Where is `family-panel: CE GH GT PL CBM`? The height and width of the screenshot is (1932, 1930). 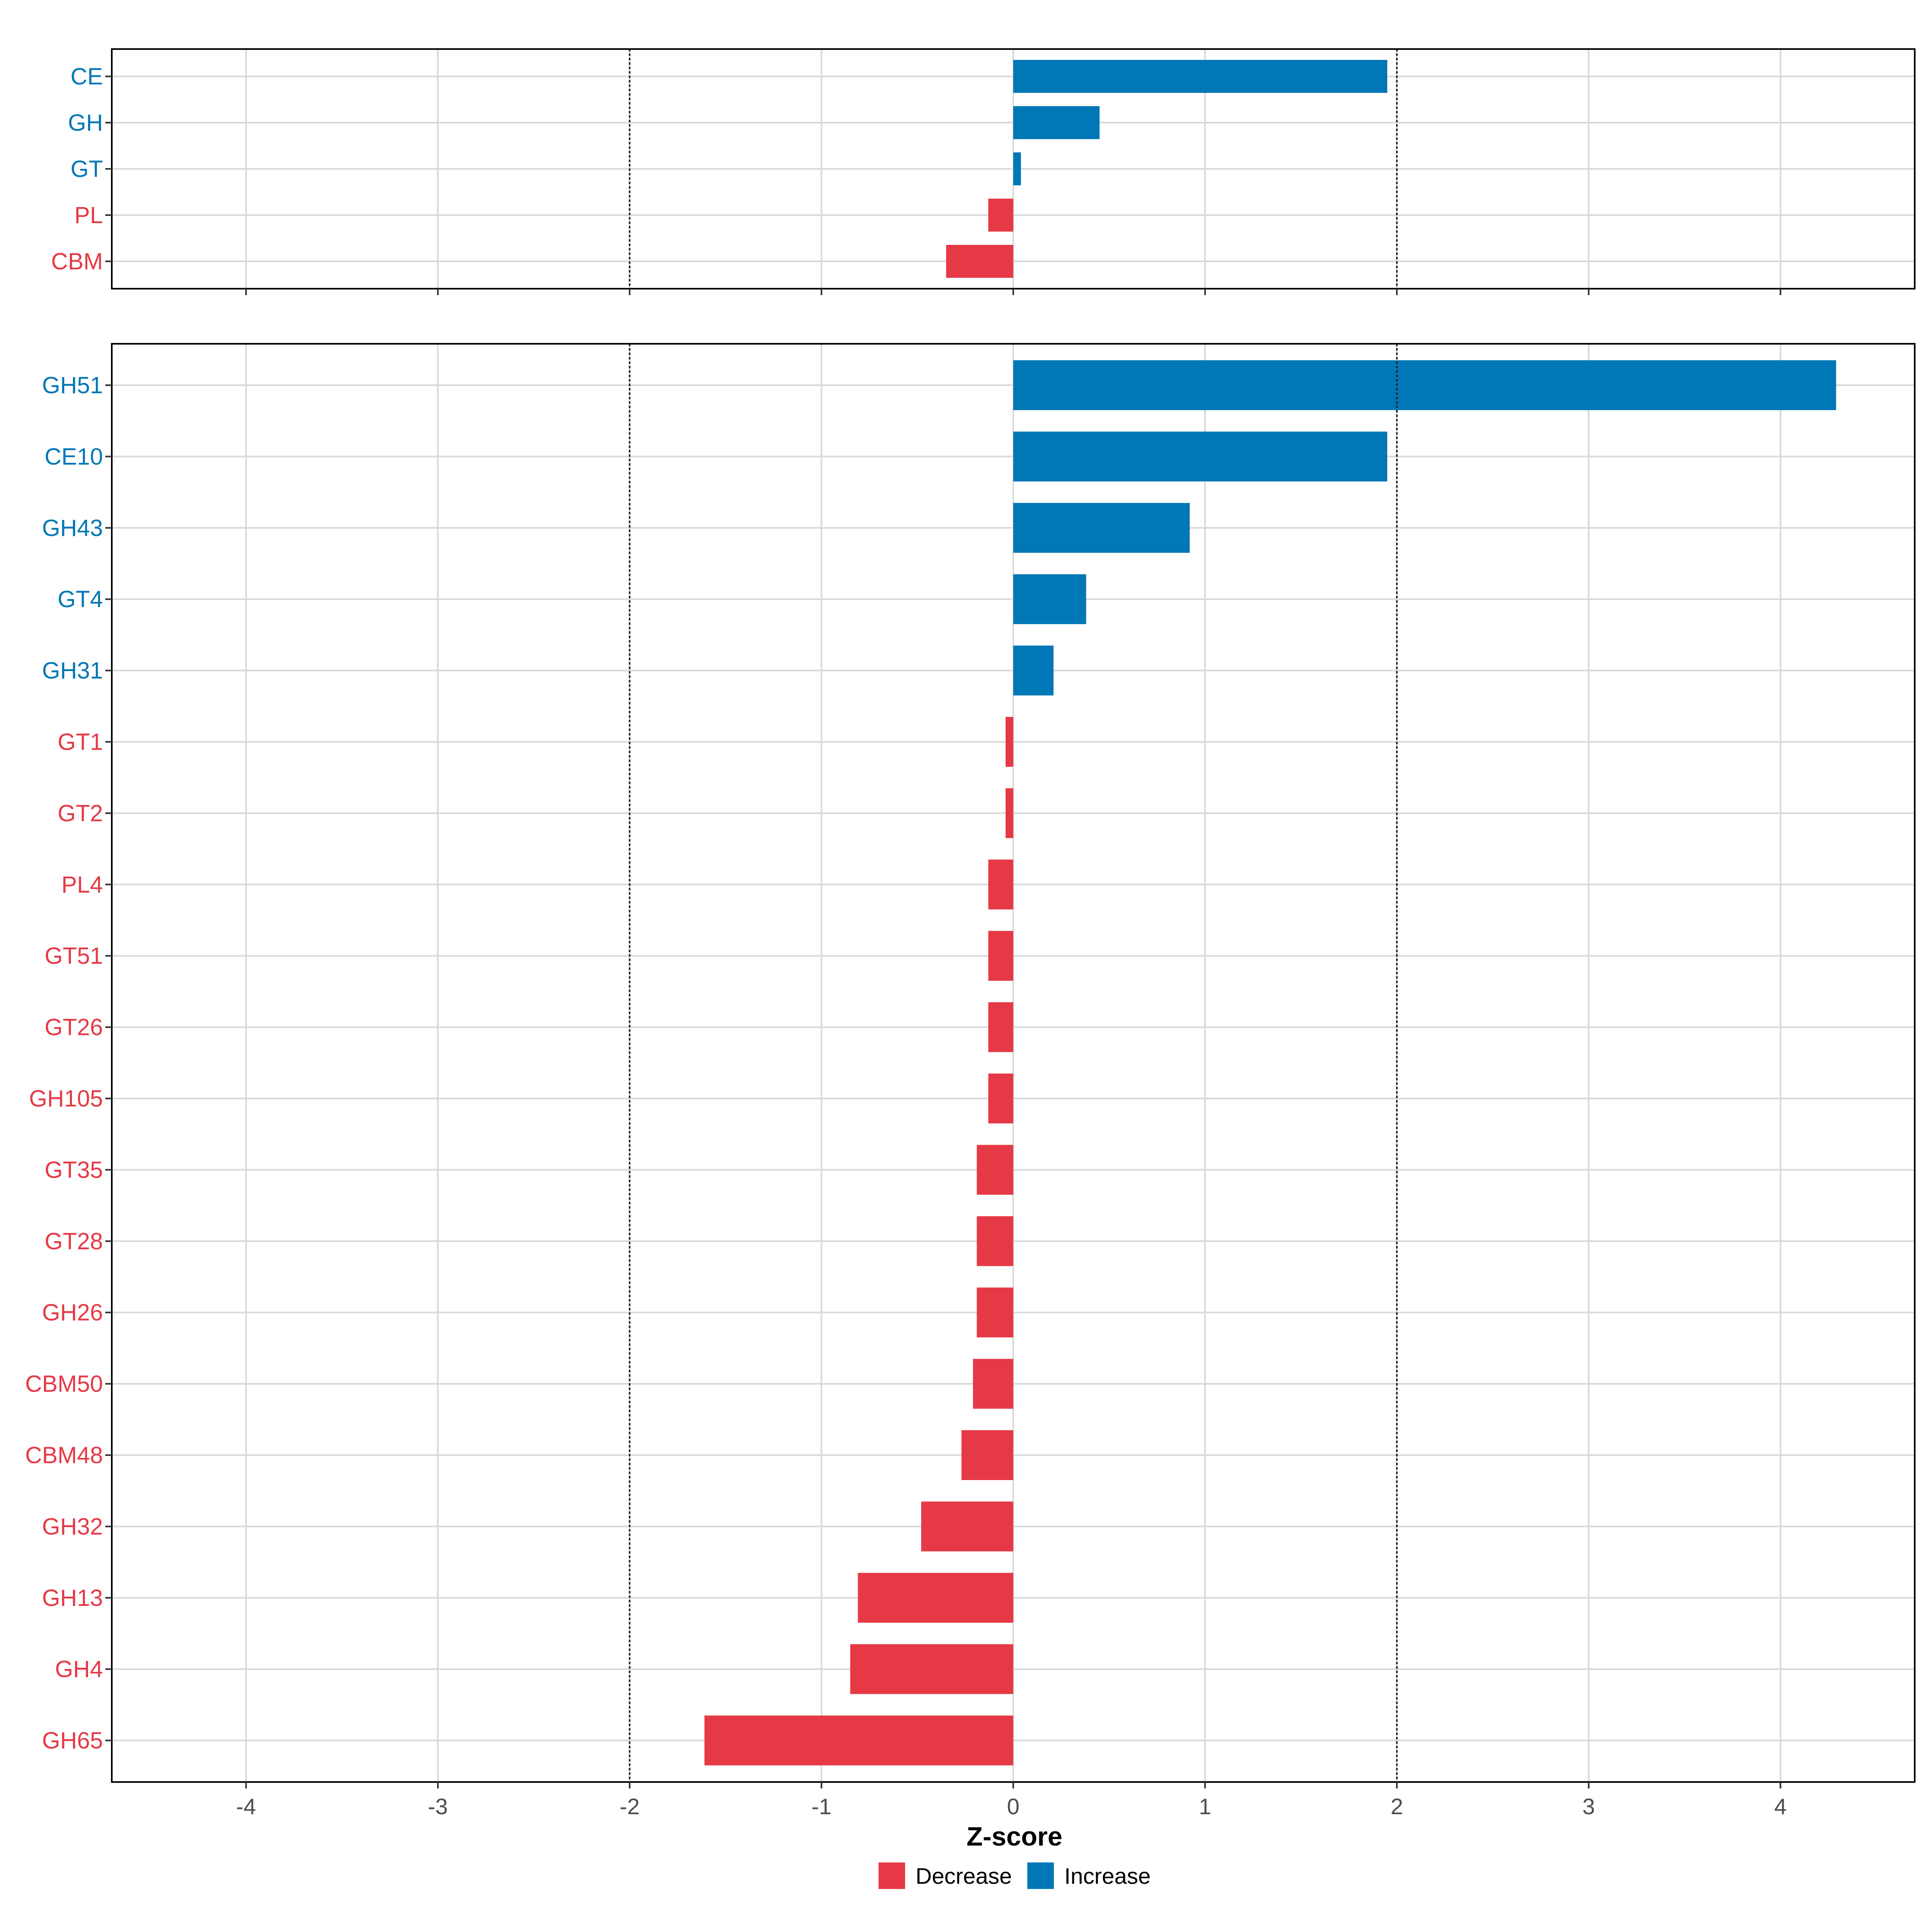
family-panel: CE GH GT PL CBM is located at coordinates (983, 171).